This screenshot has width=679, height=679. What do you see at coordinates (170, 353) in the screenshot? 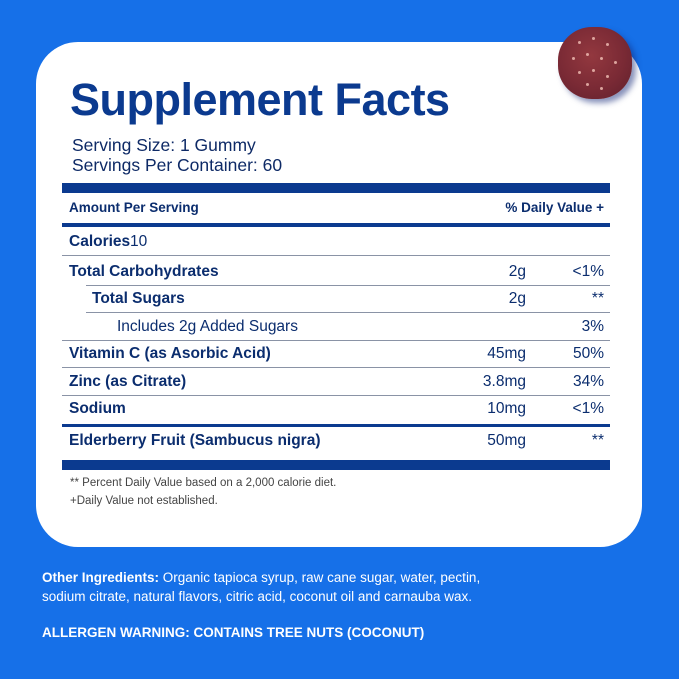
I see `nutrient-name: Vitamin C (as Asorbic Acid)` at bounding box center [170, 353].